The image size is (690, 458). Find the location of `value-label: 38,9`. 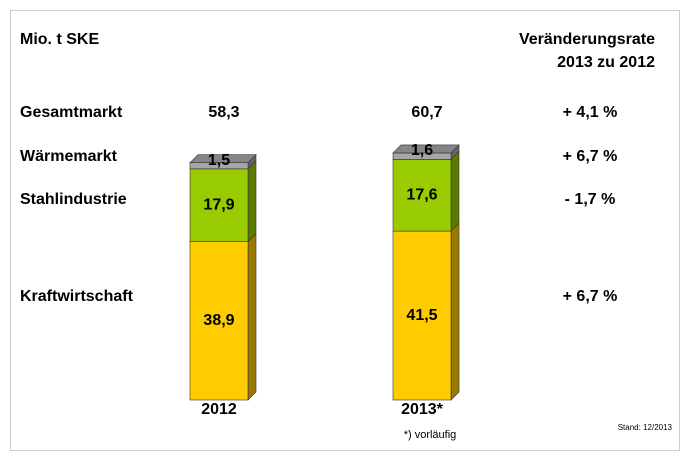

value-label: 38,9 is located at coordinates (218, 320).